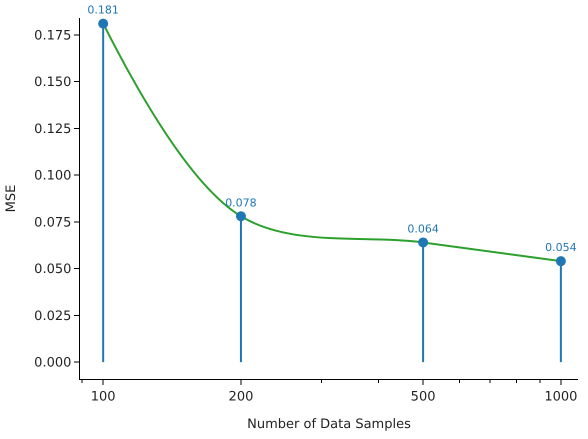 This screenshot has width=588, height=439. I want to click on y-tick-label: 0.075, so click(53, 222).